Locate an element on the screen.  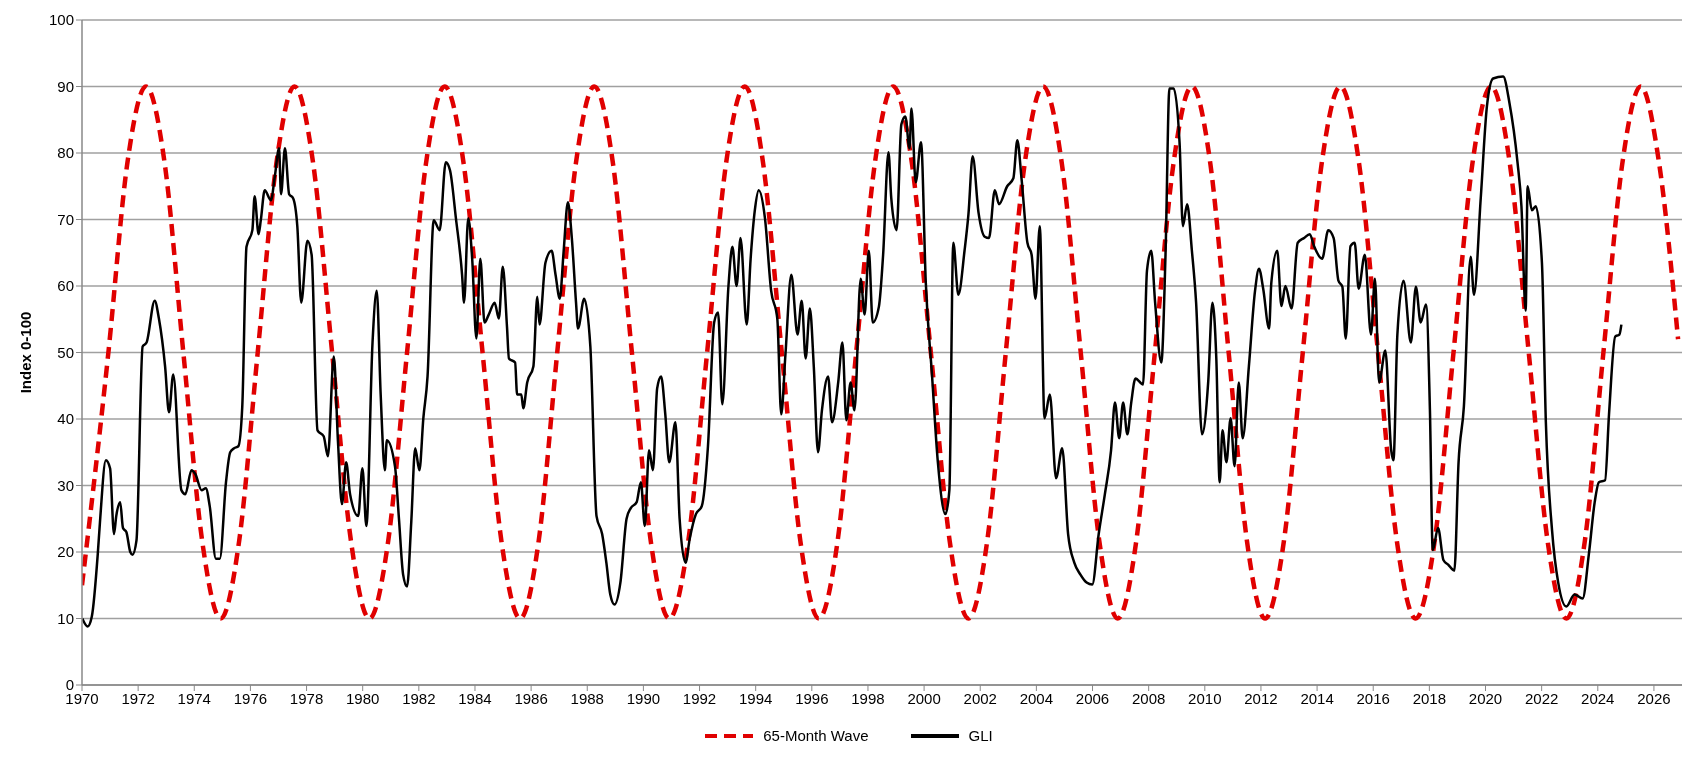
x-tick-label: 1980 is located at coordinates (363, 698).